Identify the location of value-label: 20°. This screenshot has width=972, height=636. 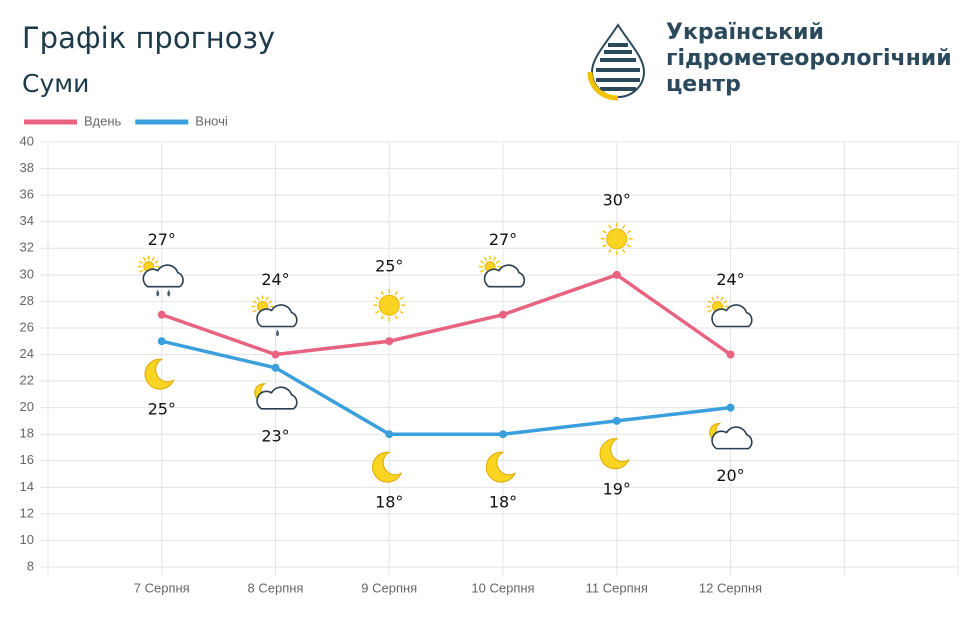
(730, 475).